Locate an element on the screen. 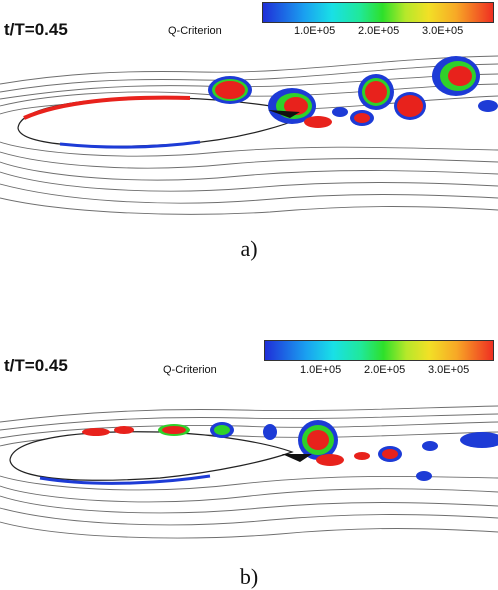 This screenshot has width=498, height=590. caption: b) is located at coordinates (249, 576).